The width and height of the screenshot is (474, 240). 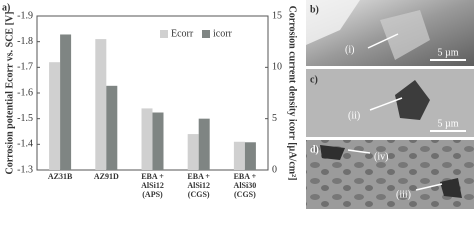 What do you see at coordinates (314, 9) in the screenshot?
I see `panel-label: b)` at bounding box center [314, 9].